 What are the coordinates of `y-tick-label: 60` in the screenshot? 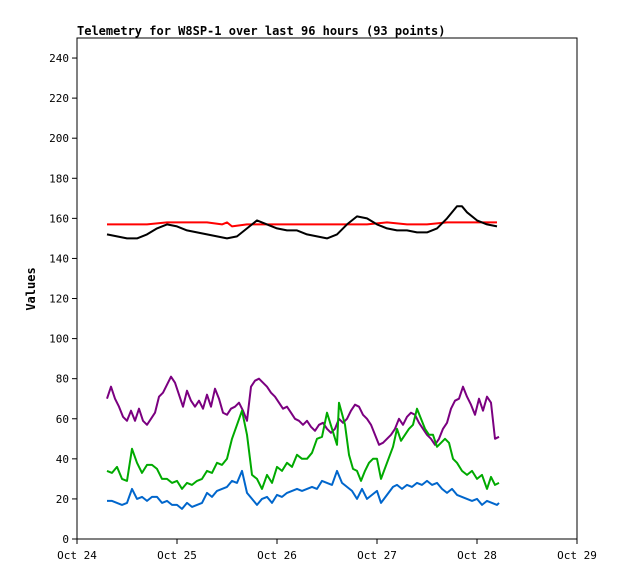 It's located at (62, 419).